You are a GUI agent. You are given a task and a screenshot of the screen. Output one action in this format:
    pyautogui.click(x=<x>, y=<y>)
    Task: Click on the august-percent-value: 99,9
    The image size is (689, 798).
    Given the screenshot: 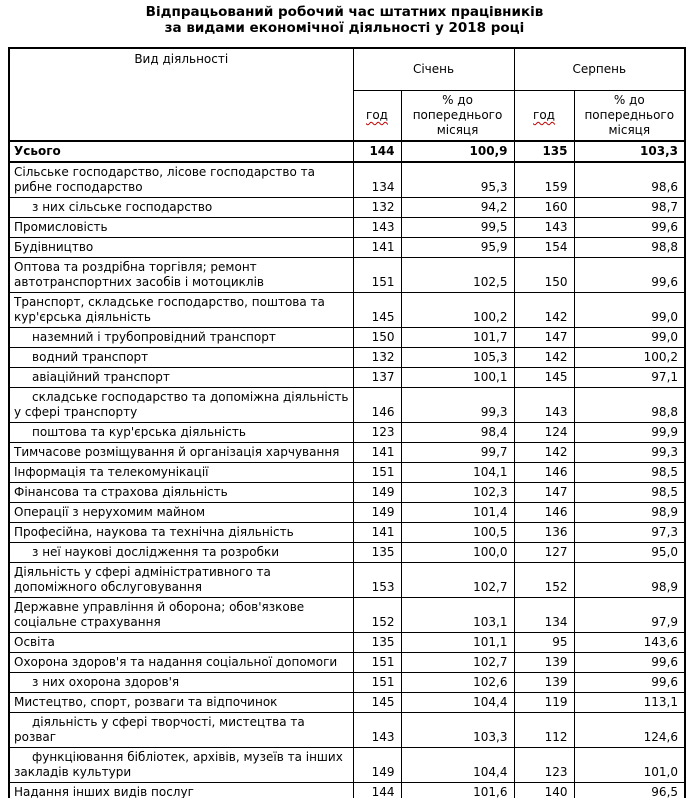 What is the action you would take?
    pyautogui.click(x=629, y=432)
    